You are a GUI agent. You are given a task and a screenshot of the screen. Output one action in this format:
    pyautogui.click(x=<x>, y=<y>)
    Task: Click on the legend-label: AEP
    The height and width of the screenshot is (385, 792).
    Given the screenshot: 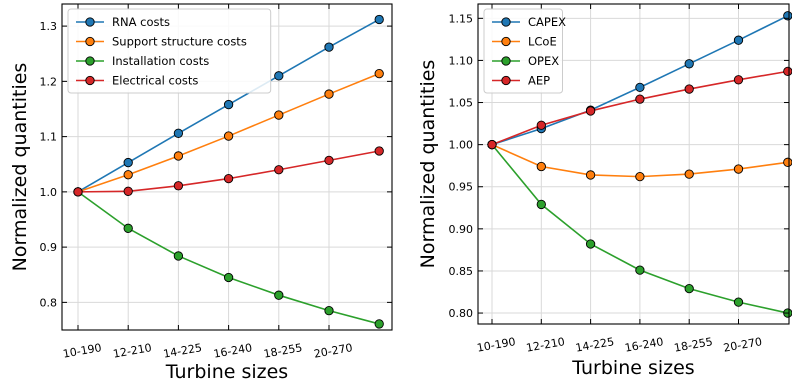 What is the action you would take?
    pyautogui.click(x=539, y=81)
    